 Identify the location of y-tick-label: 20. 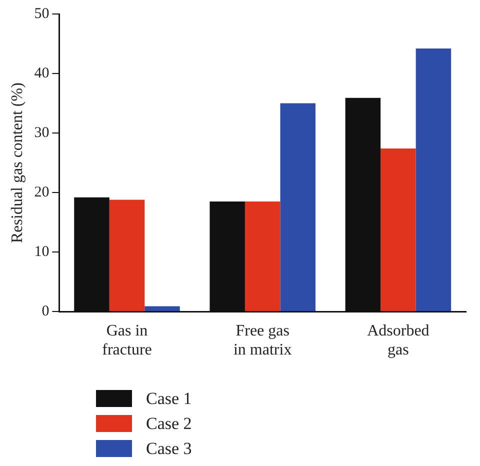
(42, 192).